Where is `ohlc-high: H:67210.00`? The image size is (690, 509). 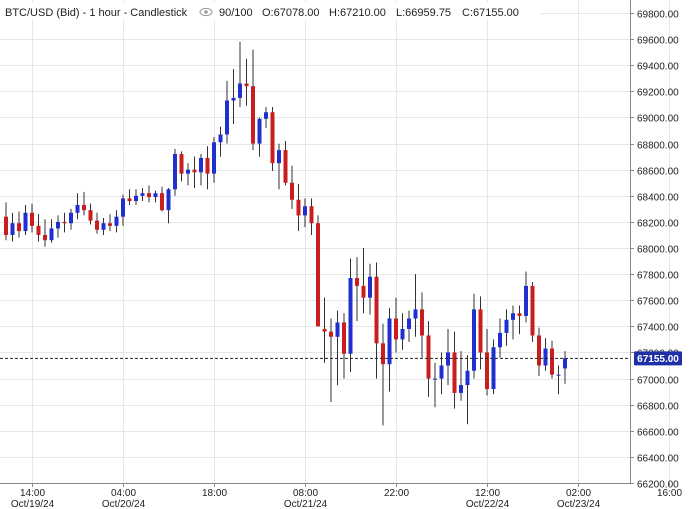
ohlc-high: H:67210.00 is located at coordinates (357, 13).